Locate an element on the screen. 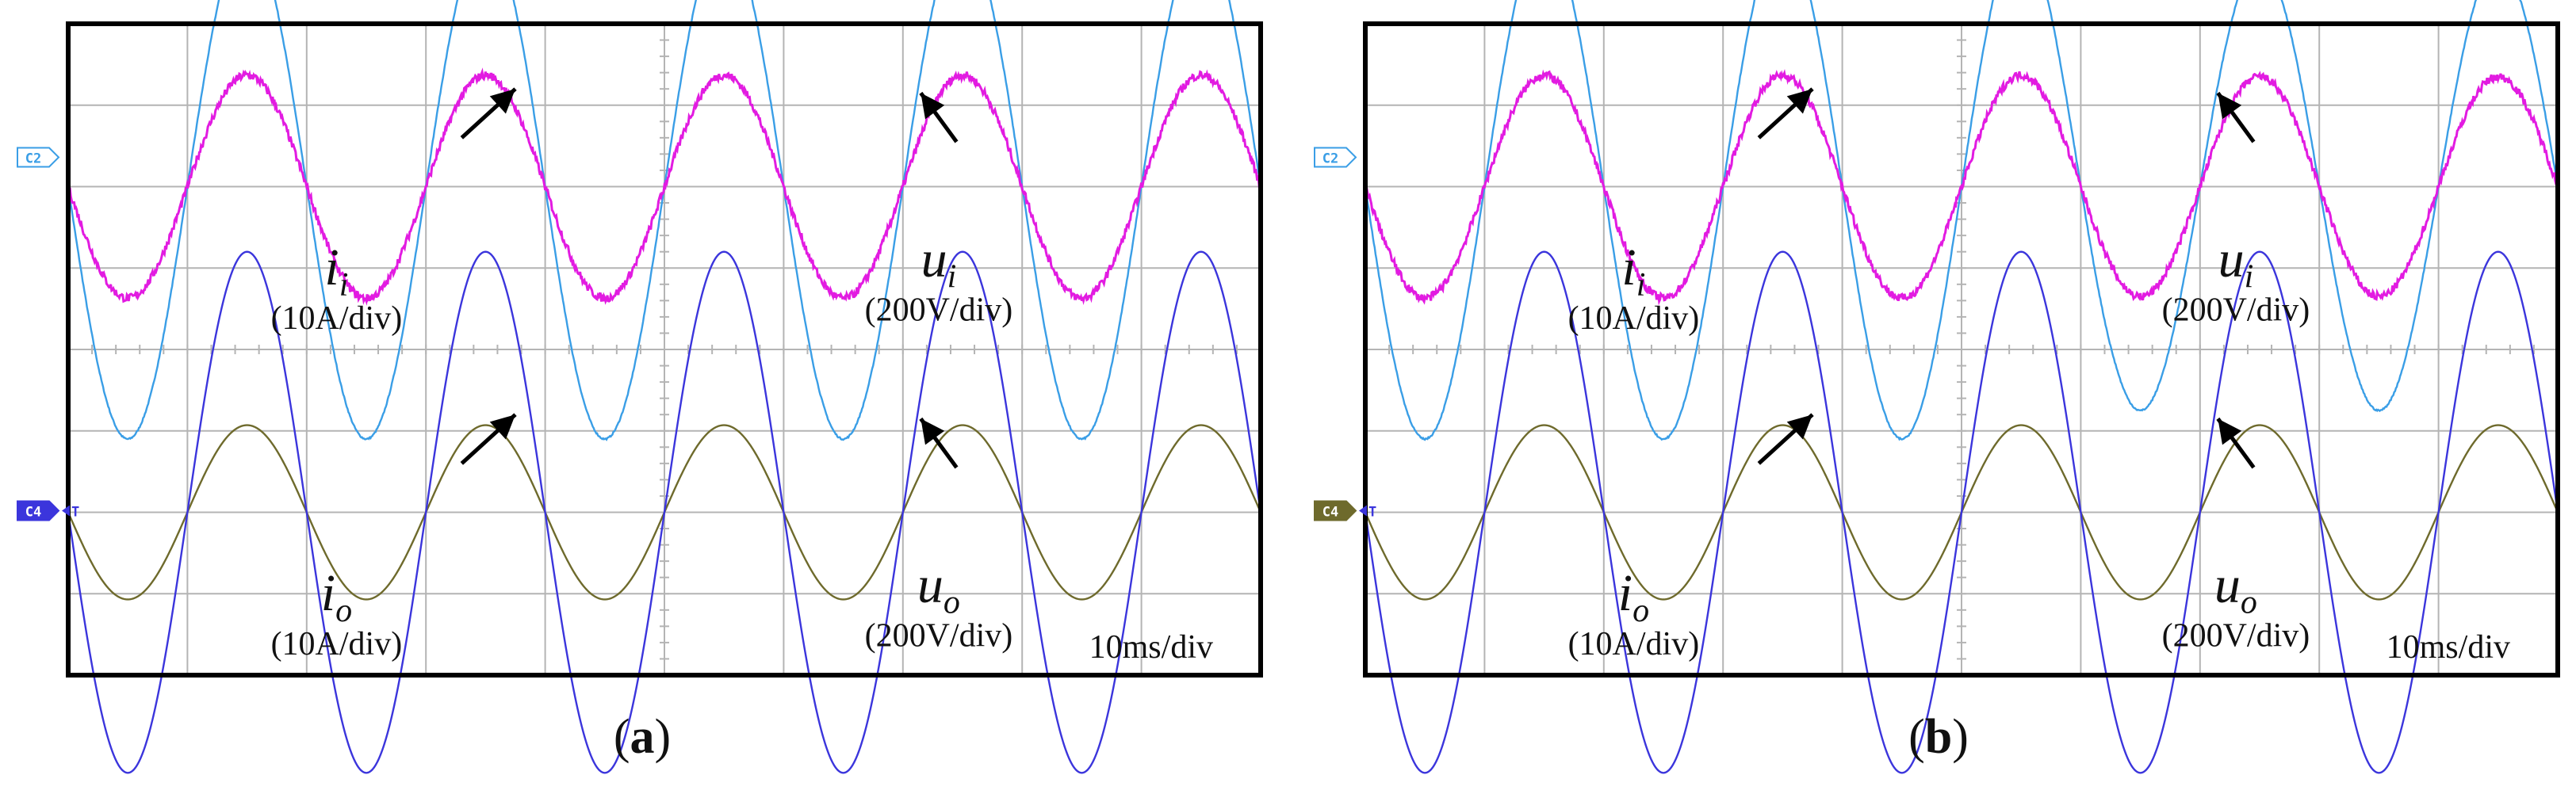 The width and height of the screenshot is (2576, 794). caption-letter: b is located at coordinates (1938, 737).